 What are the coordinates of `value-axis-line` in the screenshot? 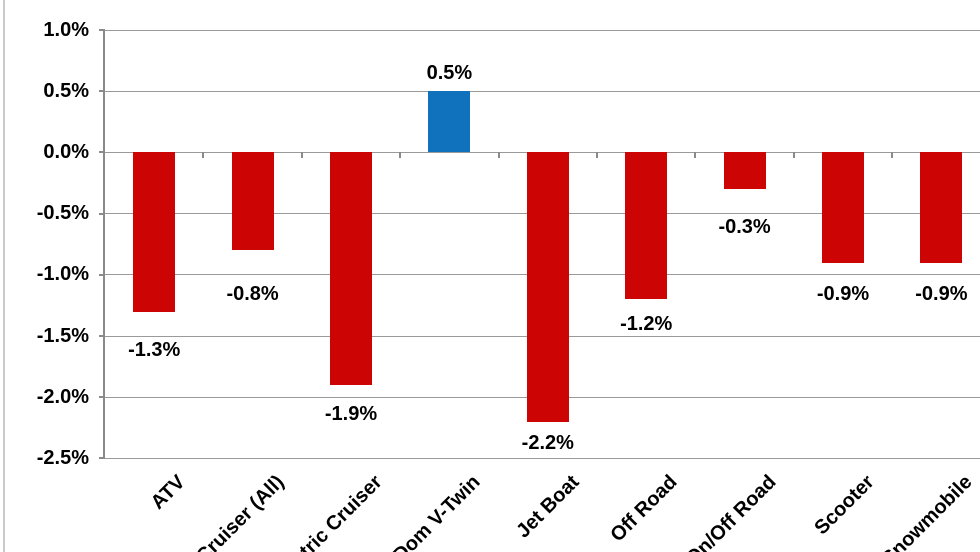 It's located at (104, 244).